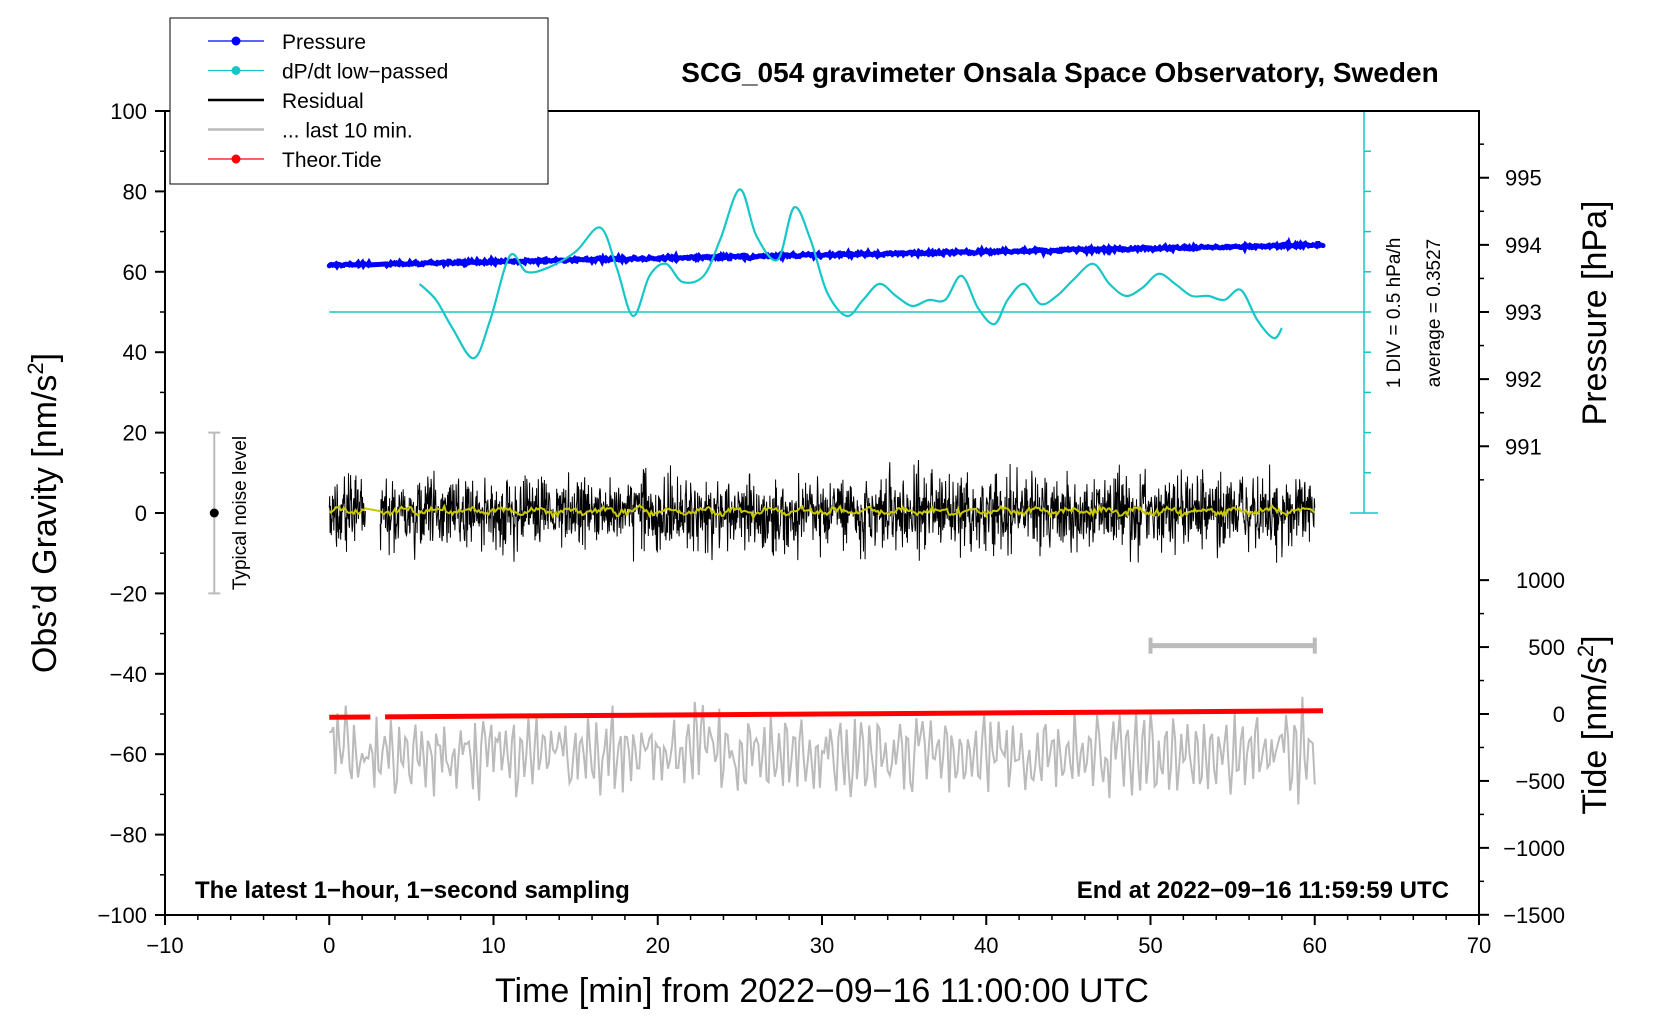  I want to click on noise-level-dot, so click(214, 513).